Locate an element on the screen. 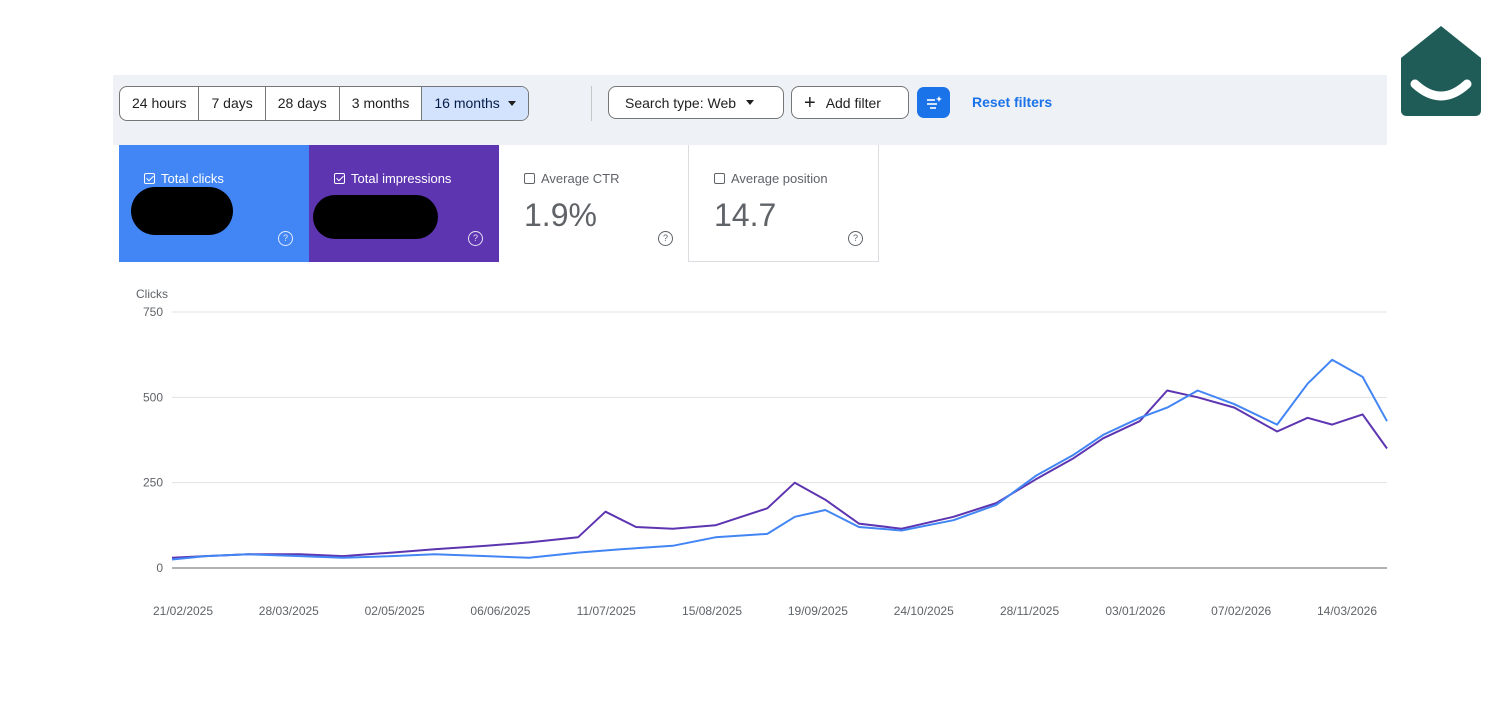  metric-card-total-impressions: Total impressions ? is located at coordinates (404, 203).